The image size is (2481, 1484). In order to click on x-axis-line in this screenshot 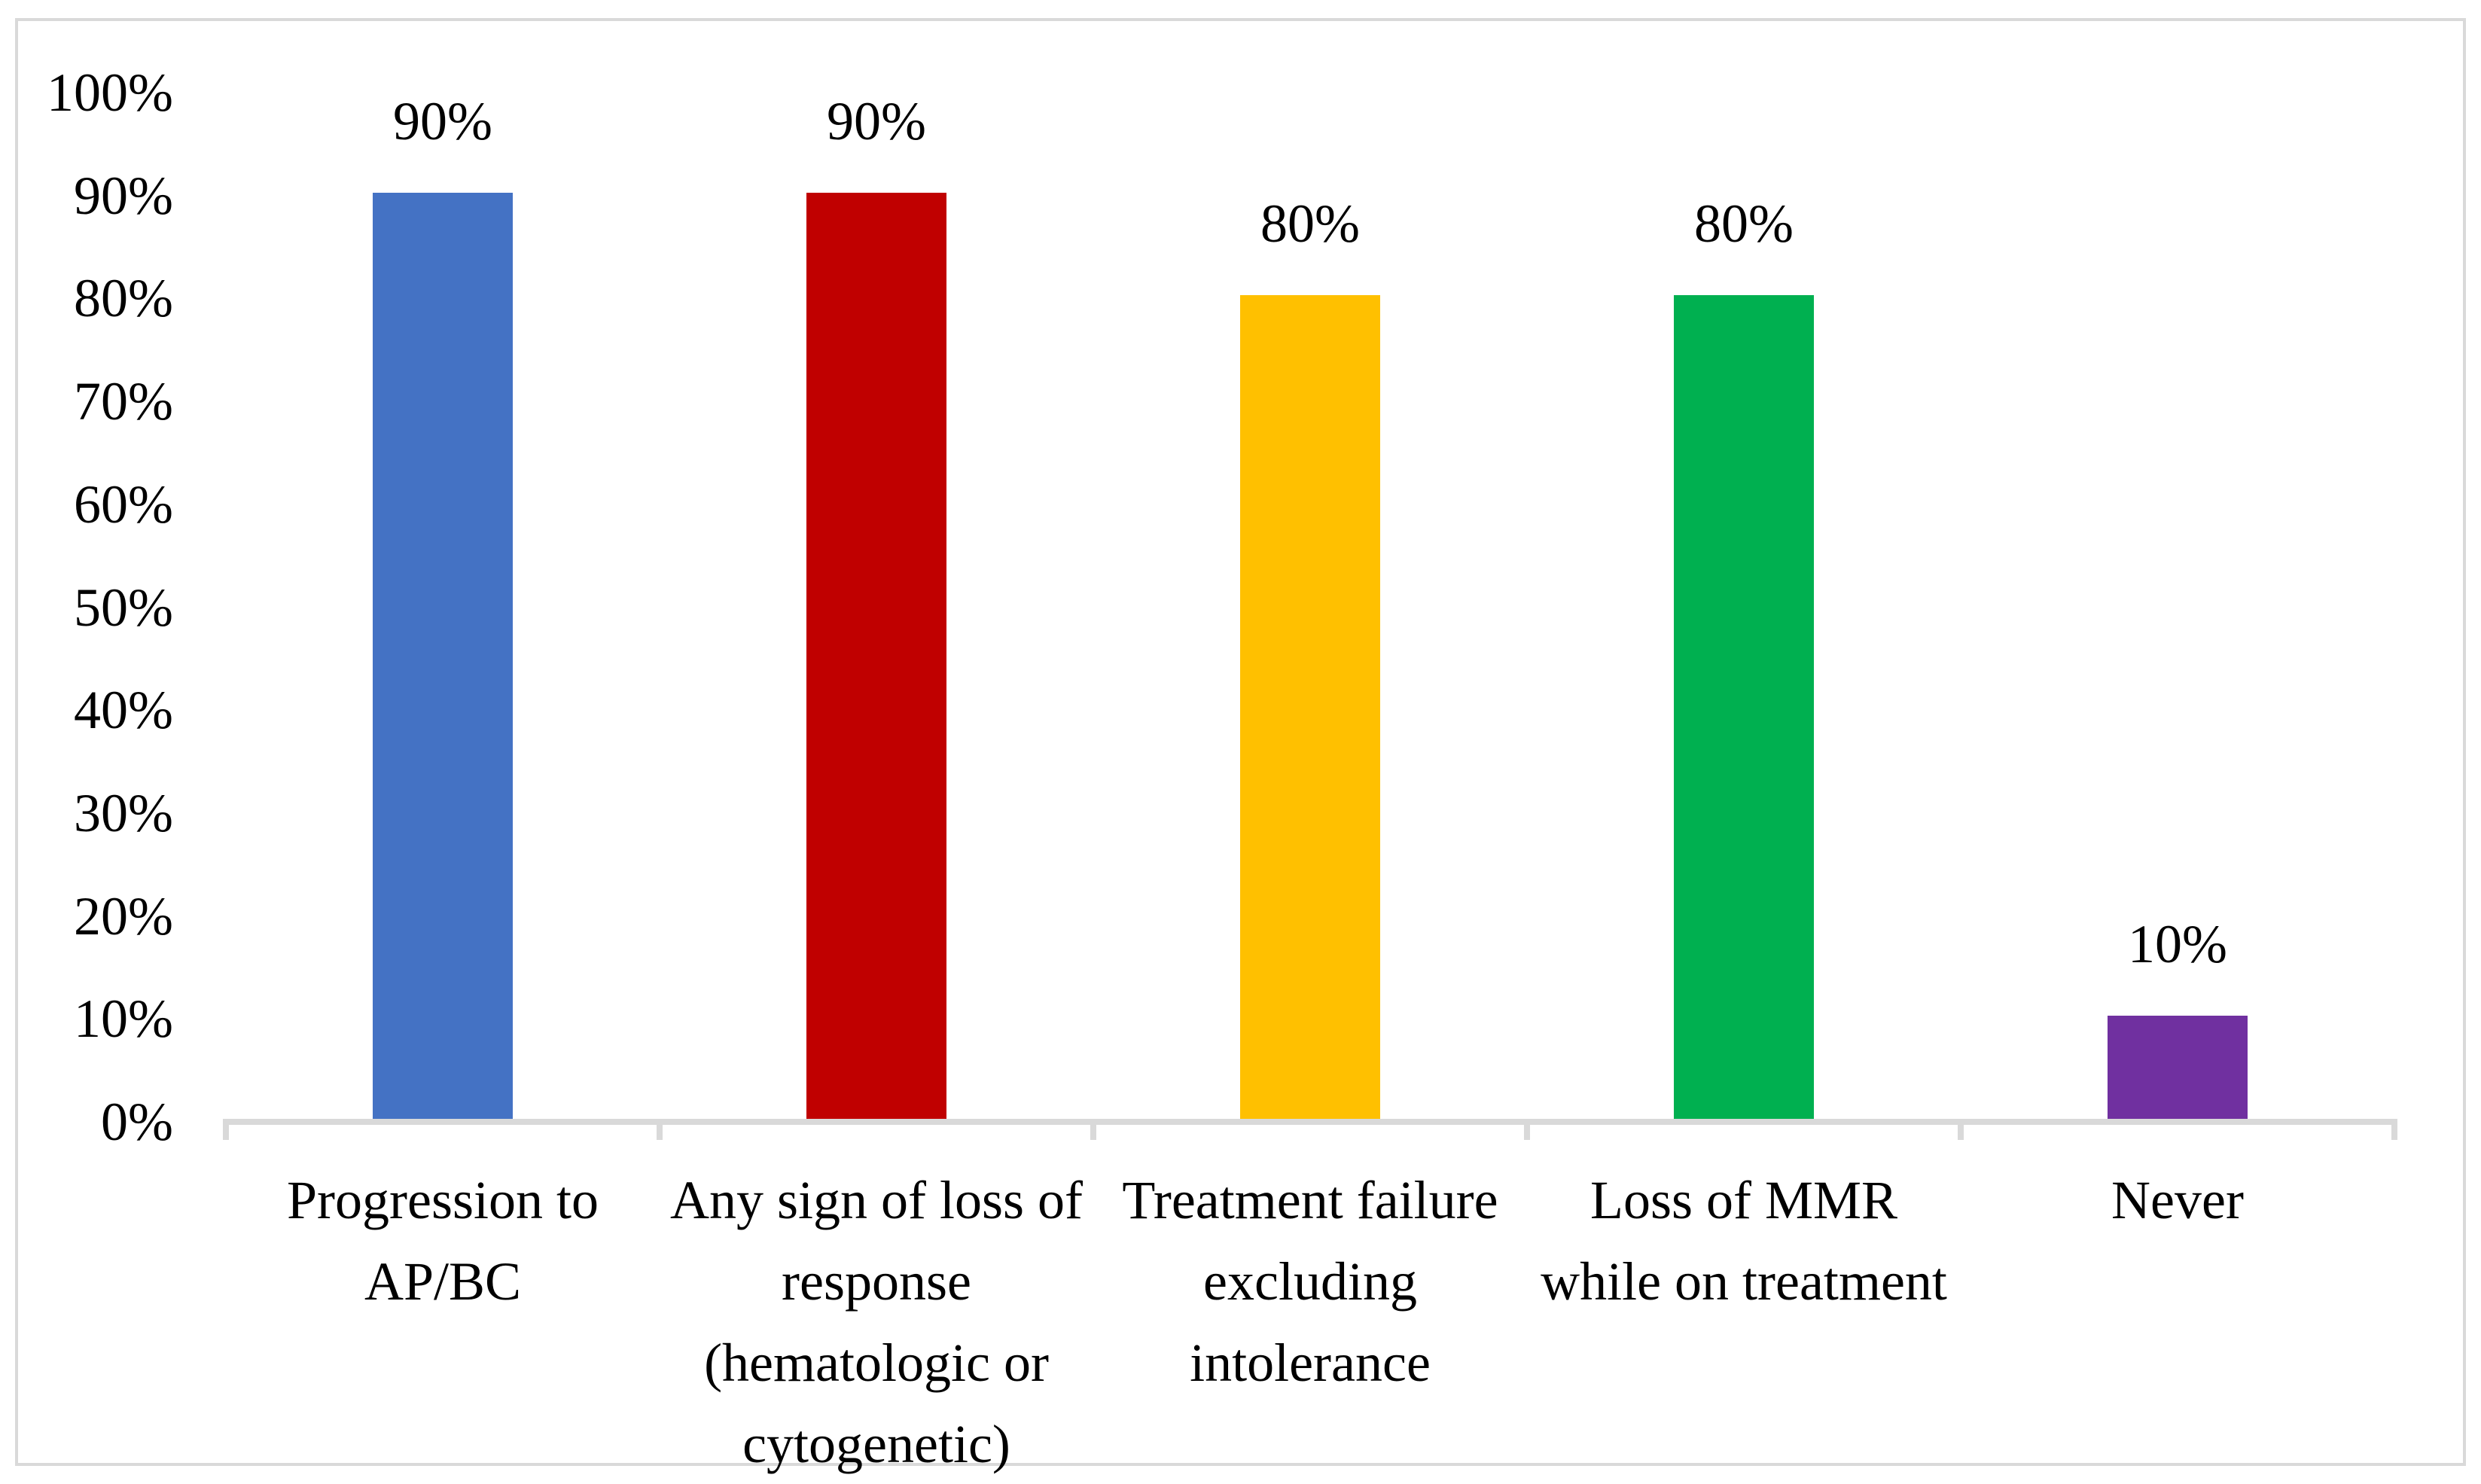, I will do `click(1310, 1122)`.